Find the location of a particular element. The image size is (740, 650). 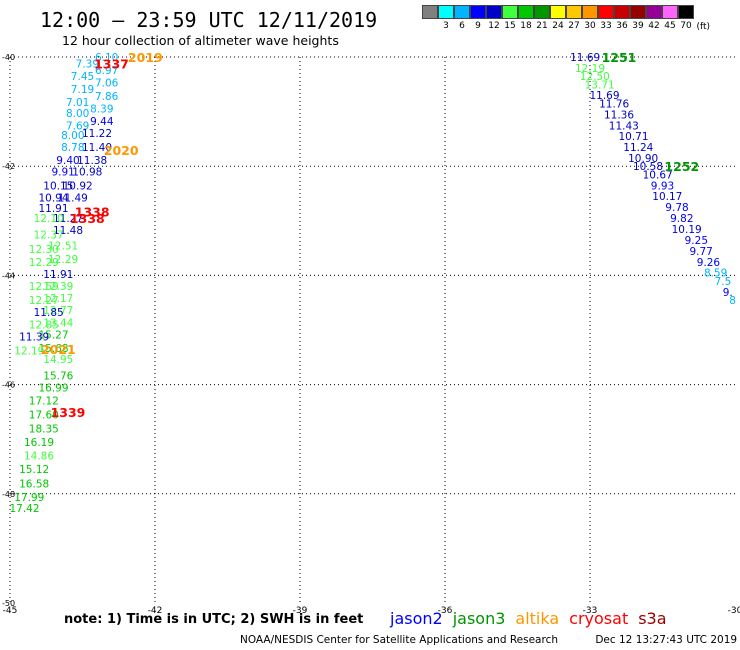

wave-height-value: 6.97 is located at coordinates (106, 71).